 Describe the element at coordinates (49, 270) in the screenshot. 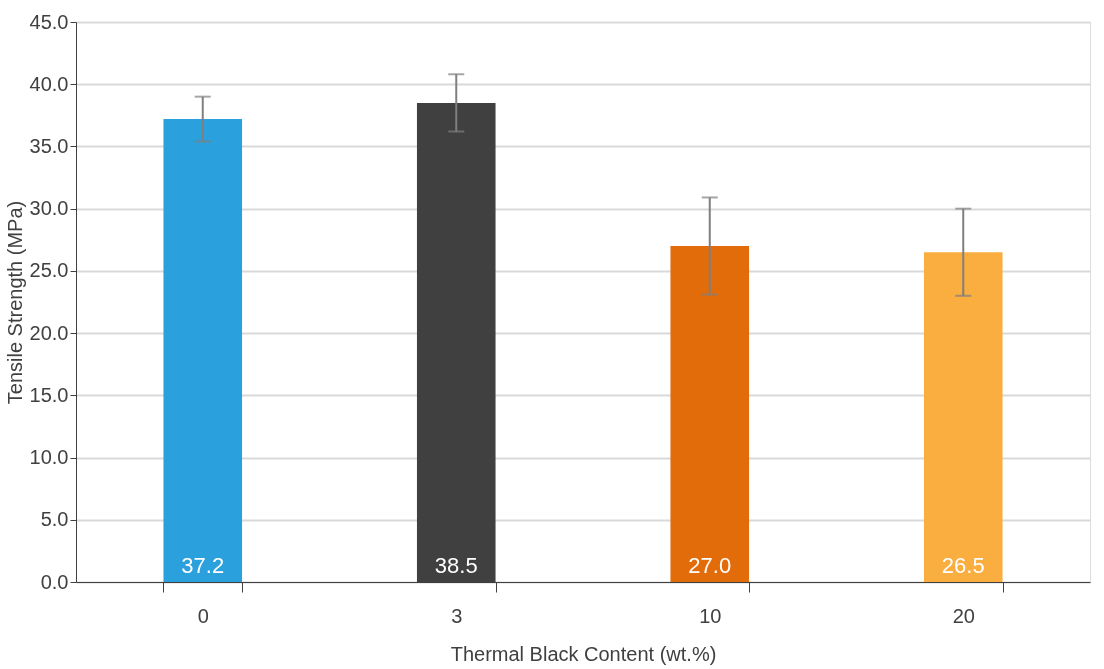

I see `y-tick-label: 25.0` at that location.